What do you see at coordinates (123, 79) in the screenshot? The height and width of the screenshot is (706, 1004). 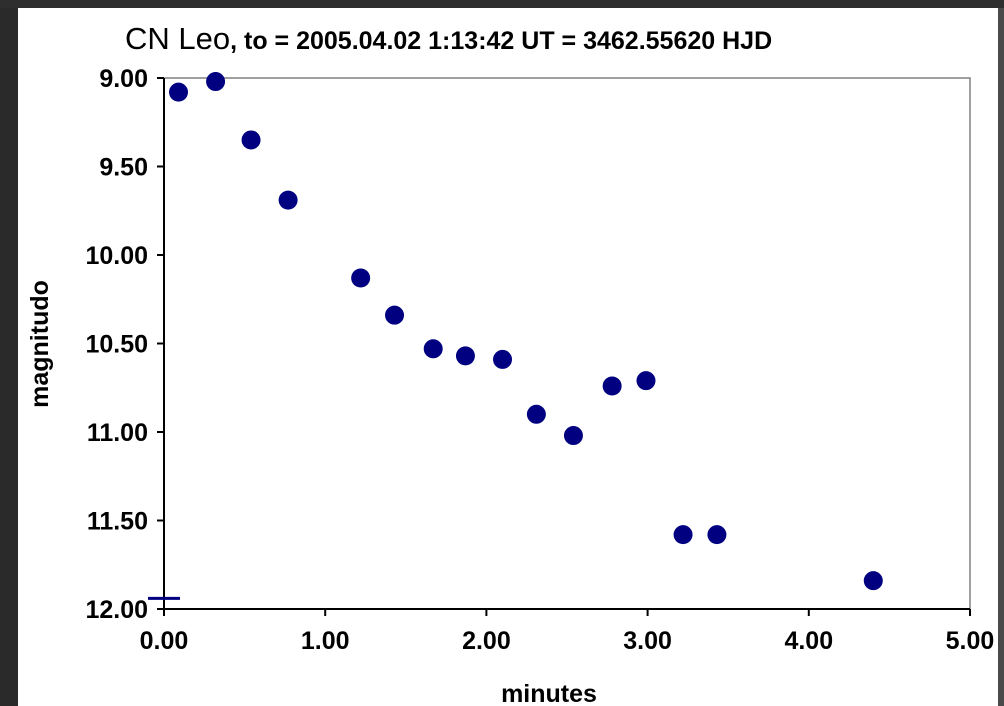 I see `y-tick-label: 9.00` at bounding box center [123, 79].